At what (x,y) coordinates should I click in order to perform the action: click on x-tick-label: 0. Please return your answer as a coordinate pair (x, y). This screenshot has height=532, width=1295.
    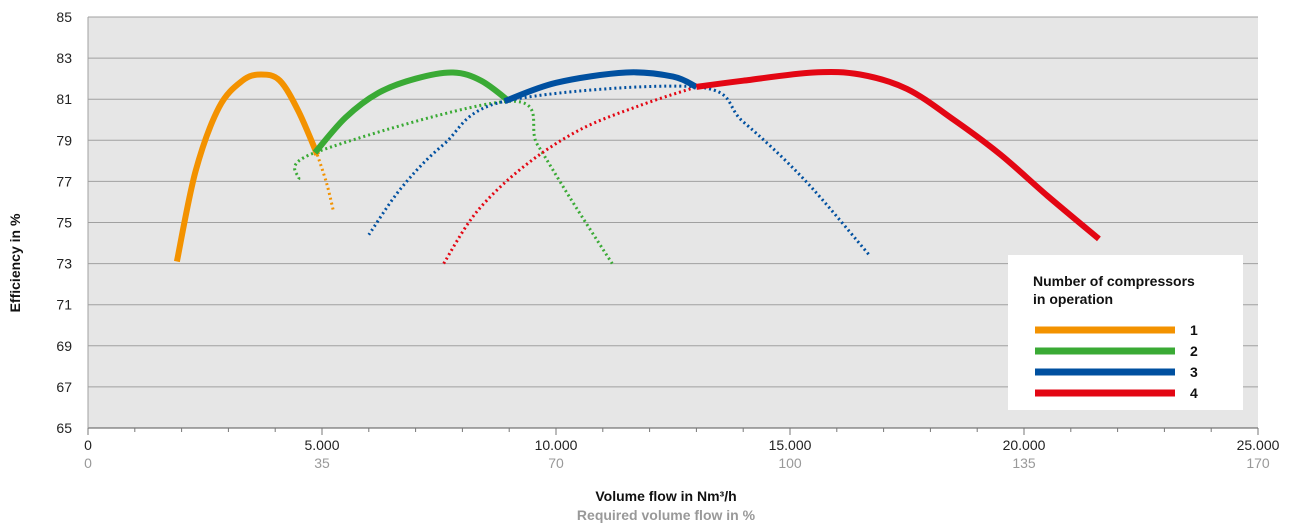
    Looking at the image, I should click on (88, 445).